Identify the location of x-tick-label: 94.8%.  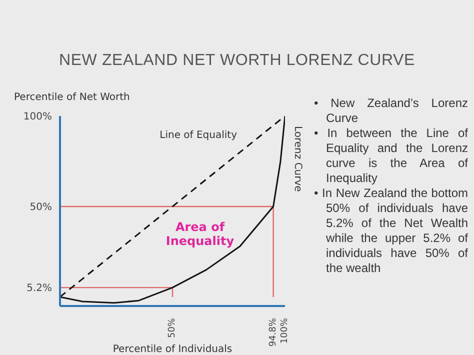
(273, 332).